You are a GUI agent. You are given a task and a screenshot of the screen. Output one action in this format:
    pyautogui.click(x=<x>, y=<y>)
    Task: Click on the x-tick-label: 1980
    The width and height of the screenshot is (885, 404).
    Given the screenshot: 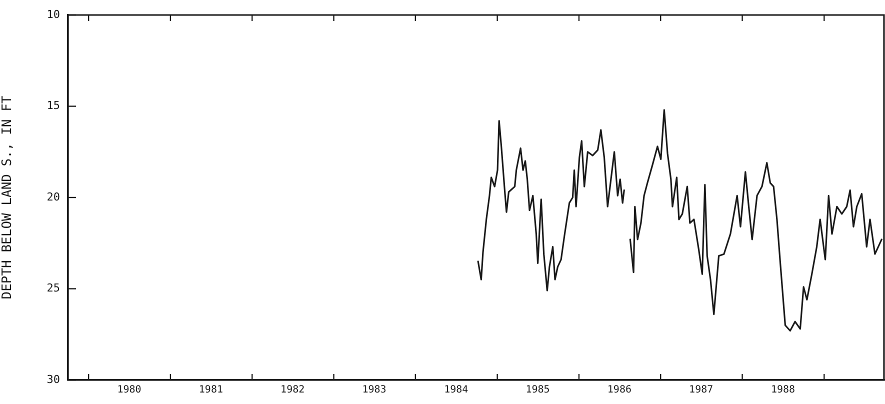 What is the action you would take?
    pyautogui.click(x=129, y=390)
    